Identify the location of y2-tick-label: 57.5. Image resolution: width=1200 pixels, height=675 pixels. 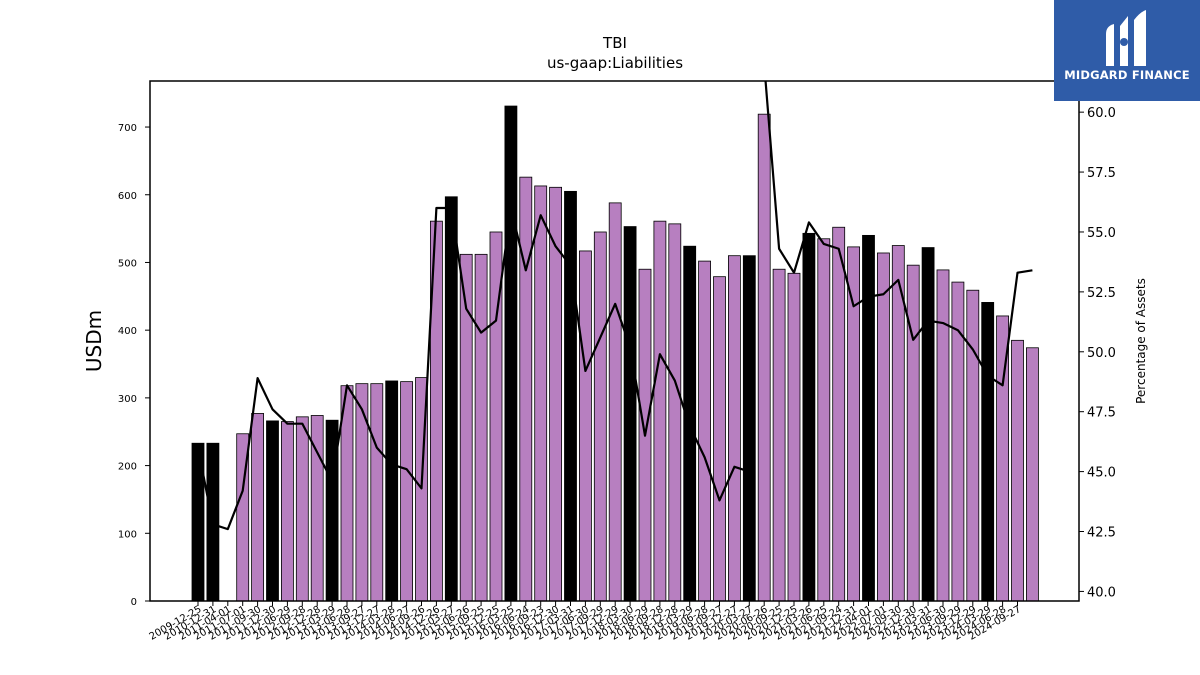
(1101, 173).